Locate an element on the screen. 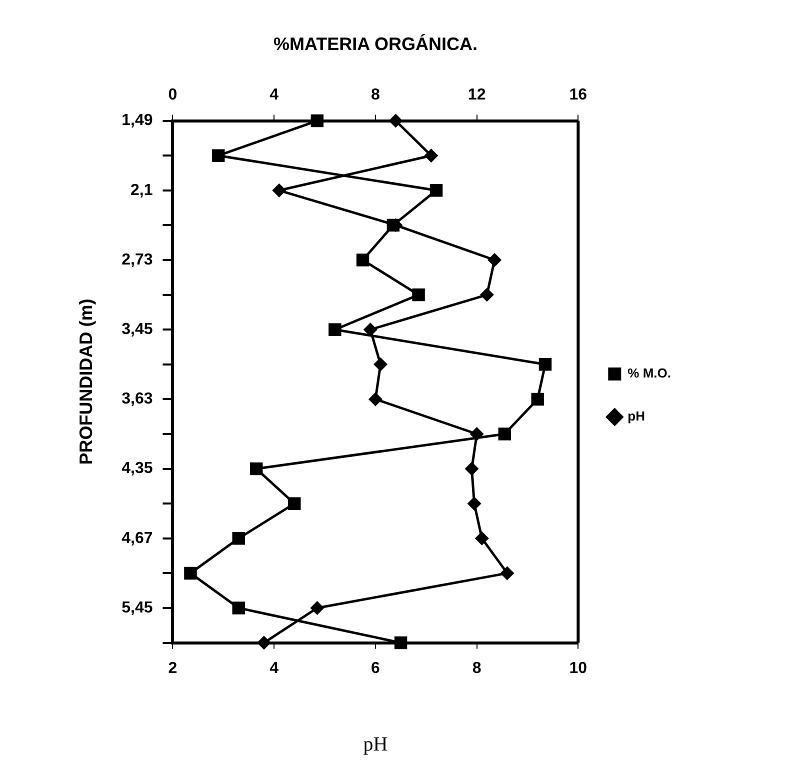 This screenshot has height=781, width=801. y-tick-label: 5,45 is located at coordinates (137, 607).